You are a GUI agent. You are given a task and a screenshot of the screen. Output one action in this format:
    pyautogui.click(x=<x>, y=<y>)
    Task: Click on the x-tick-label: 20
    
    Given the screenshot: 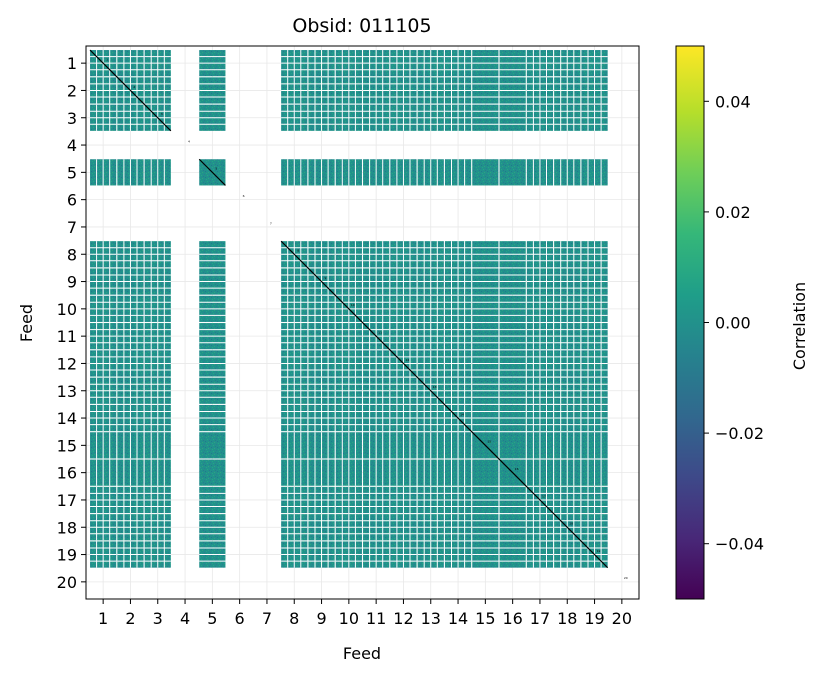 What is the action you would take?
    pyautogui.click(x=622, y=618)
    